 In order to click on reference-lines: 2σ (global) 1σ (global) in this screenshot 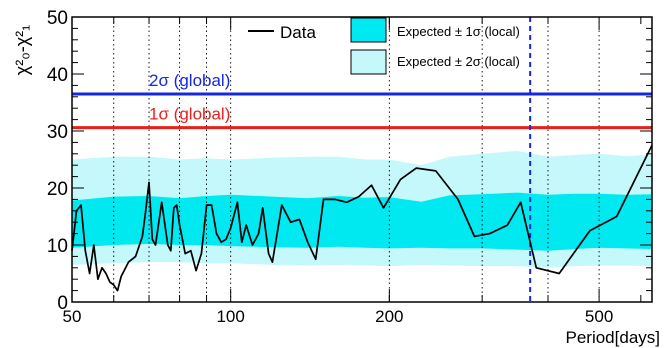, I will do `click(362, 100)`.